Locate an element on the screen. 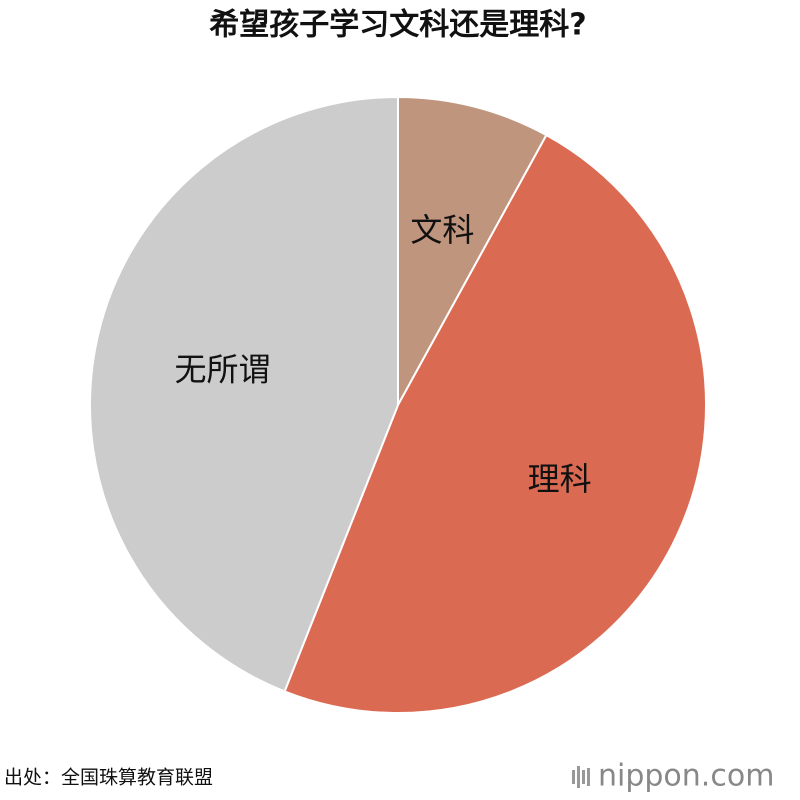 The image size is (800, 800). chart-title: 希望孩子学习文科还是理科? is located at coordinates (397, 25).